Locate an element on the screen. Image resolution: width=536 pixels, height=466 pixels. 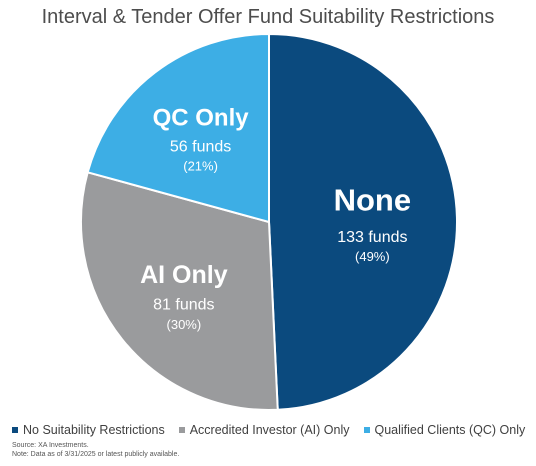
slice-percent-qc-only: (21%) is located at coordinates (200, 166).